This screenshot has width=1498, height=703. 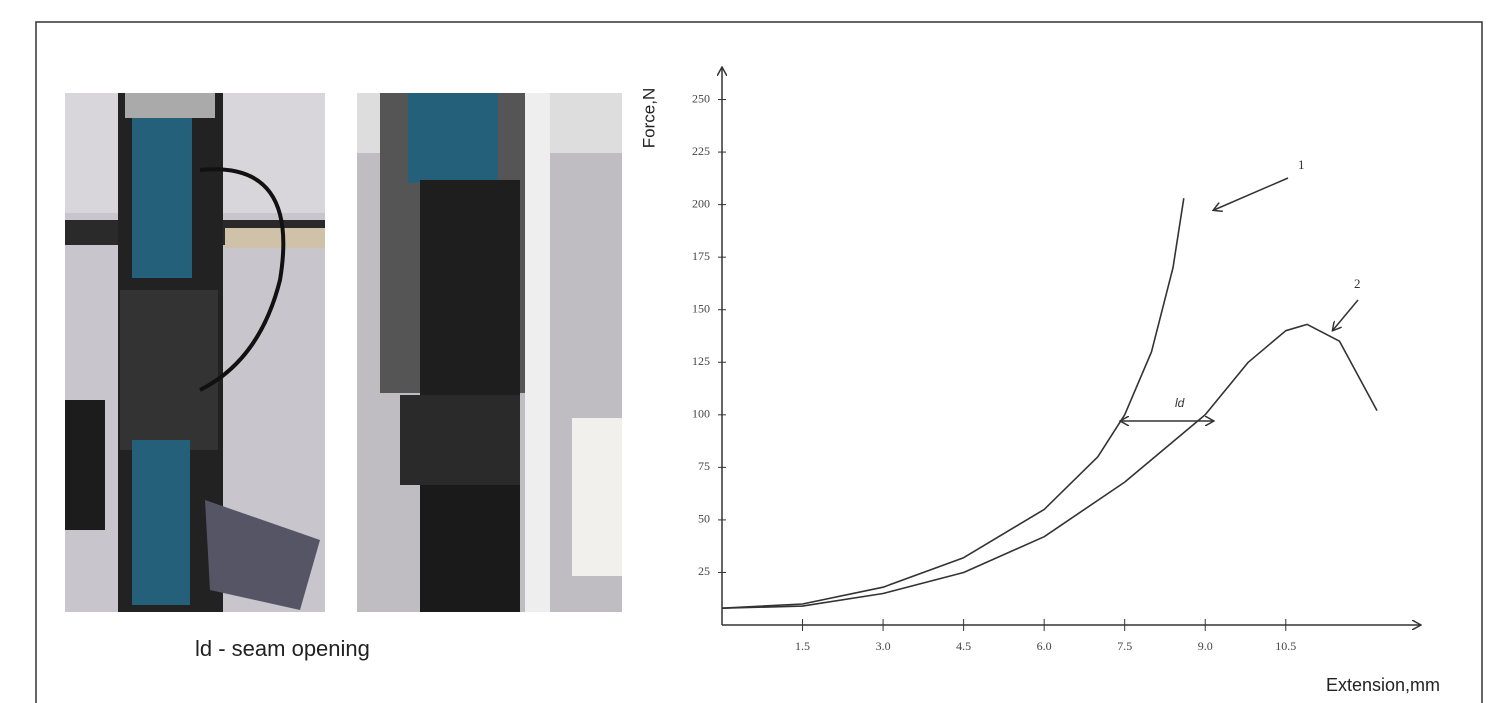 I want to click on x-tick-label: 9.0, so click(x=1205, y=646).